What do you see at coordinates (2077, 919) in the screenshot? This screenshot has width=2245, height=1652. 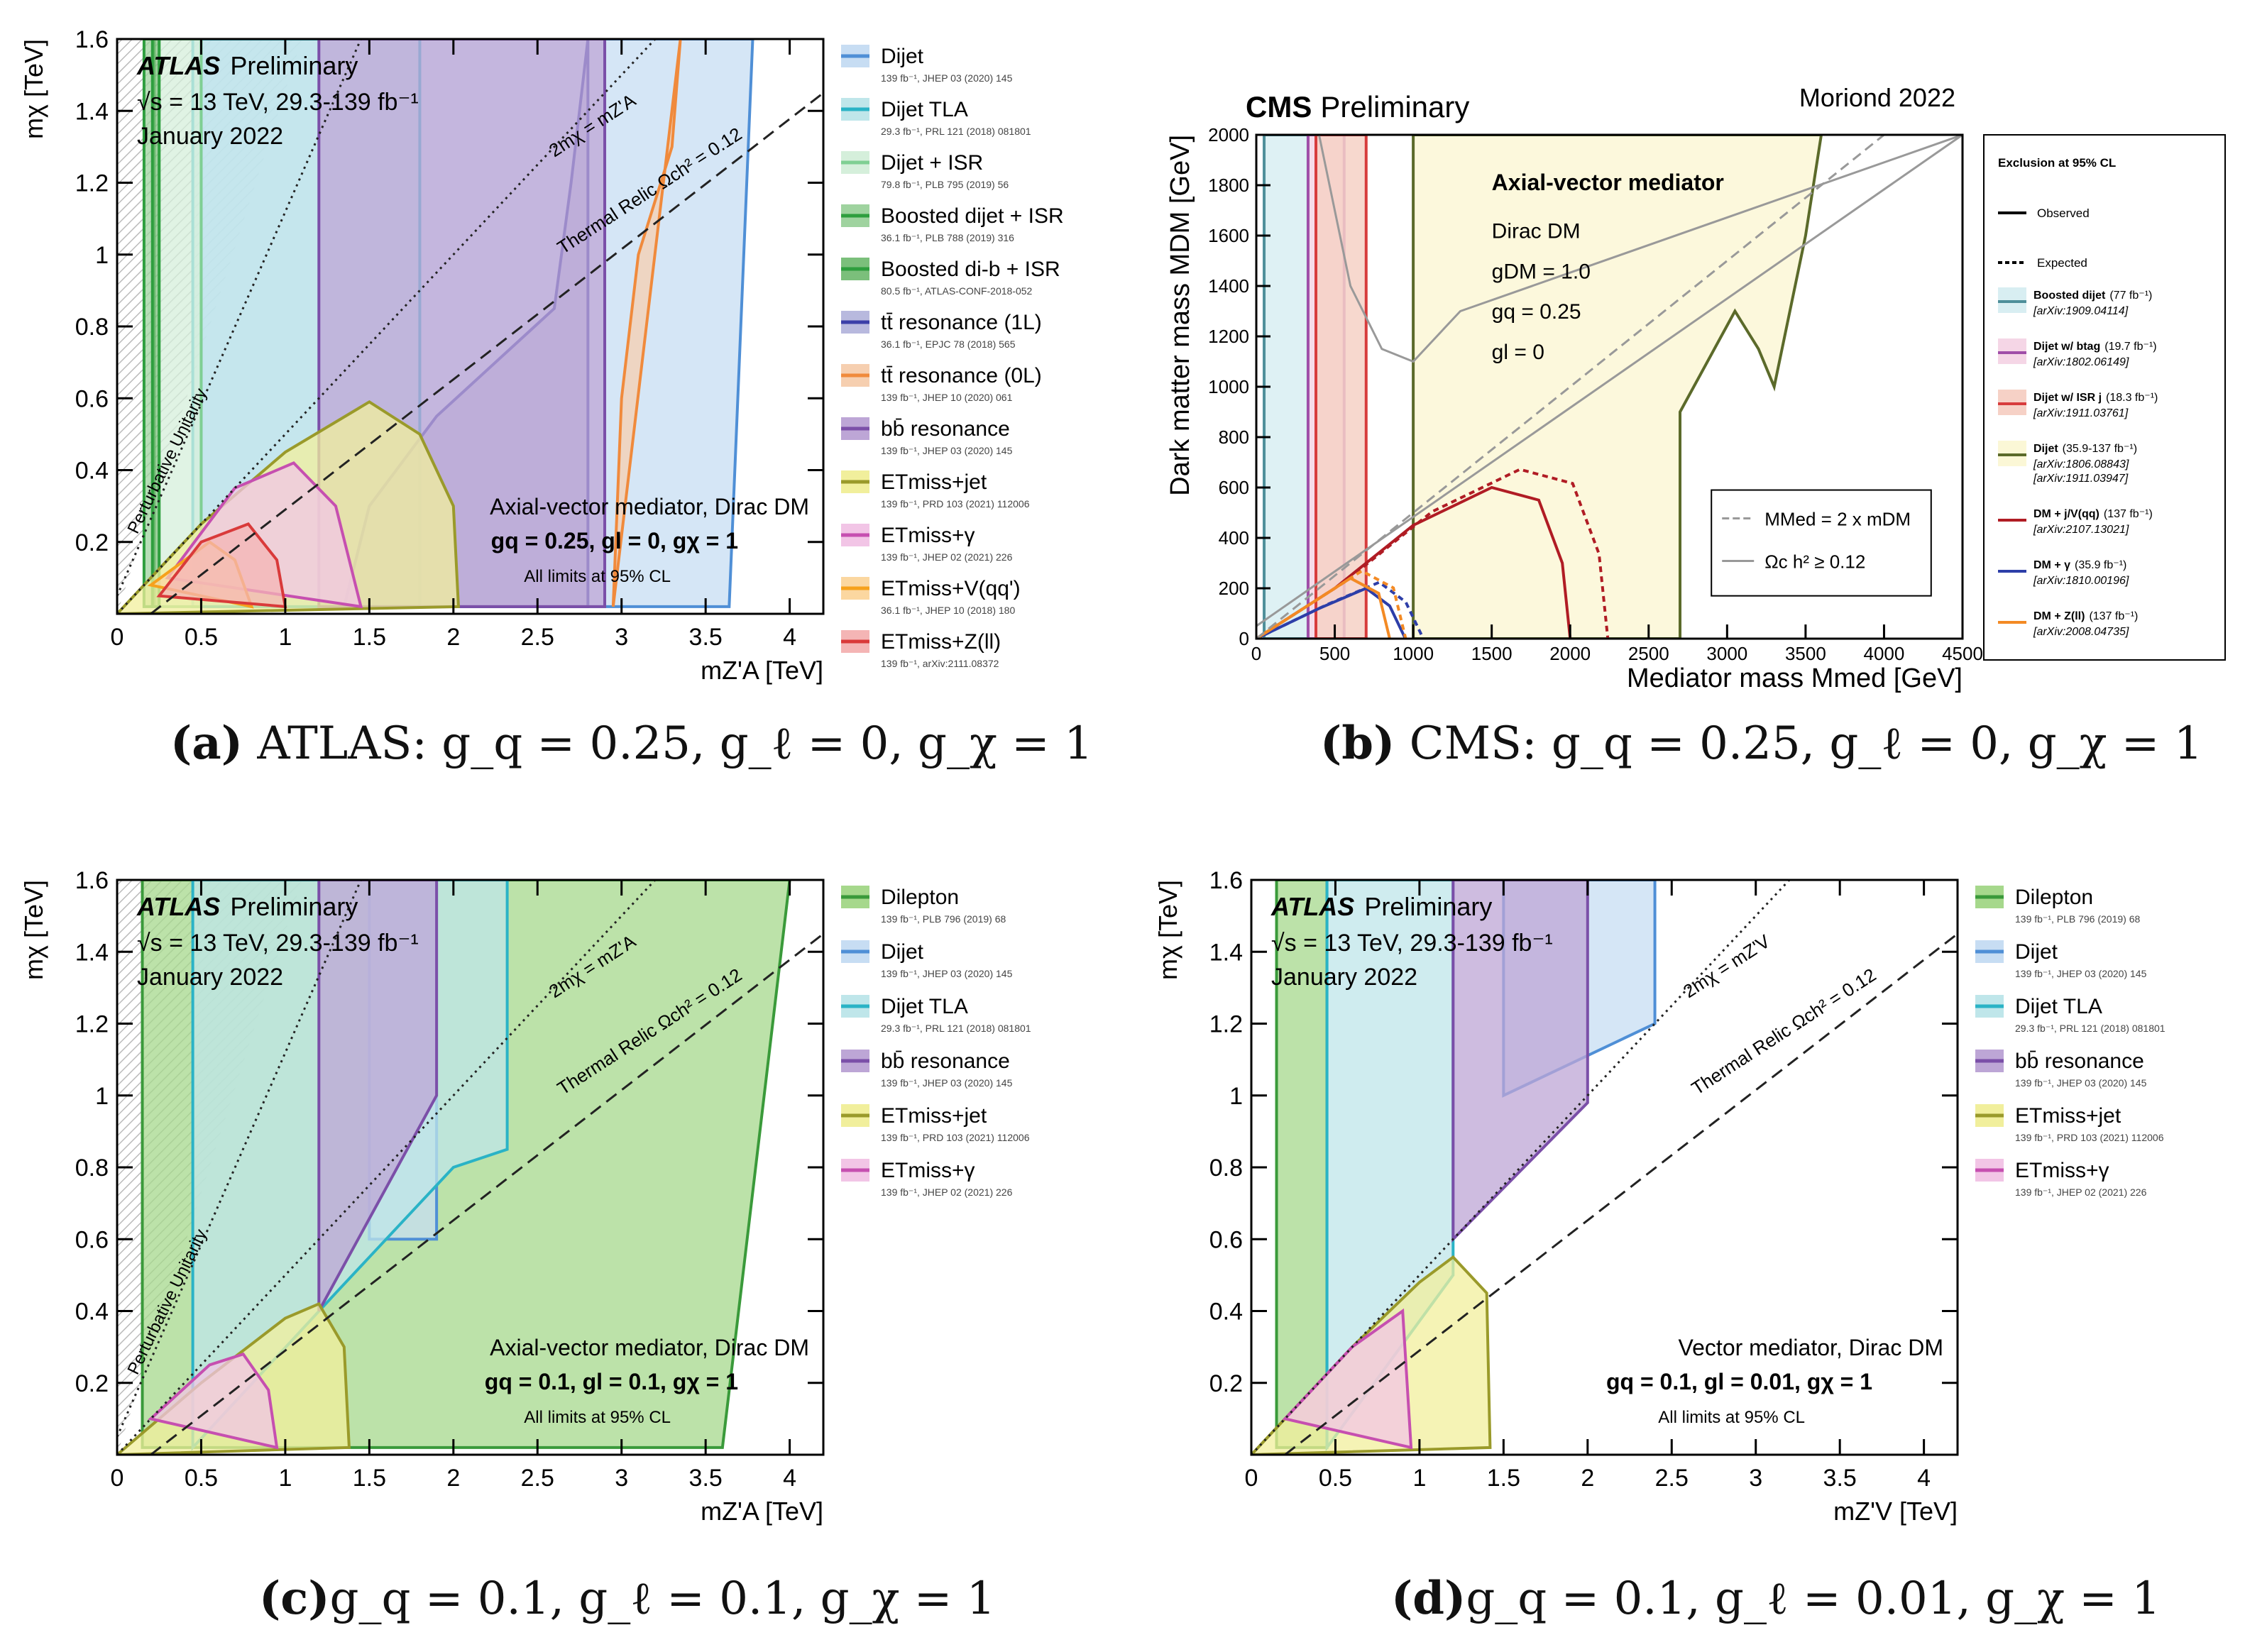 I see `legend-ref: 139 fb⁻¹, PLB 796 (2019) 68` at bounding box center [2077, 919].